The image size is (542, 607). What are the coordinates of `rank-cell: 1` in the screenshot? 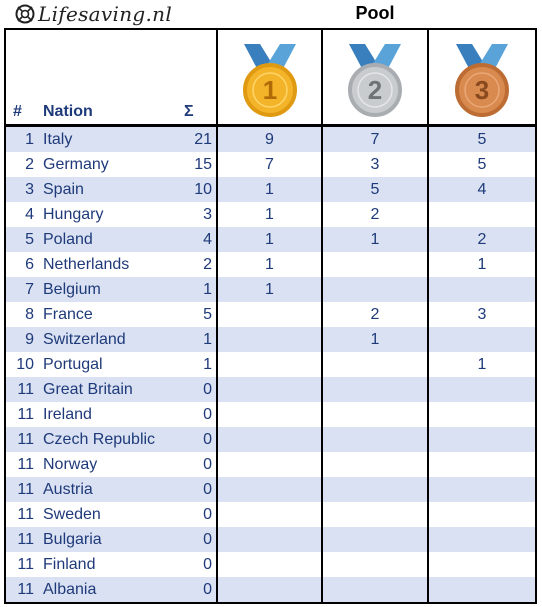 It's located at (29, 139).